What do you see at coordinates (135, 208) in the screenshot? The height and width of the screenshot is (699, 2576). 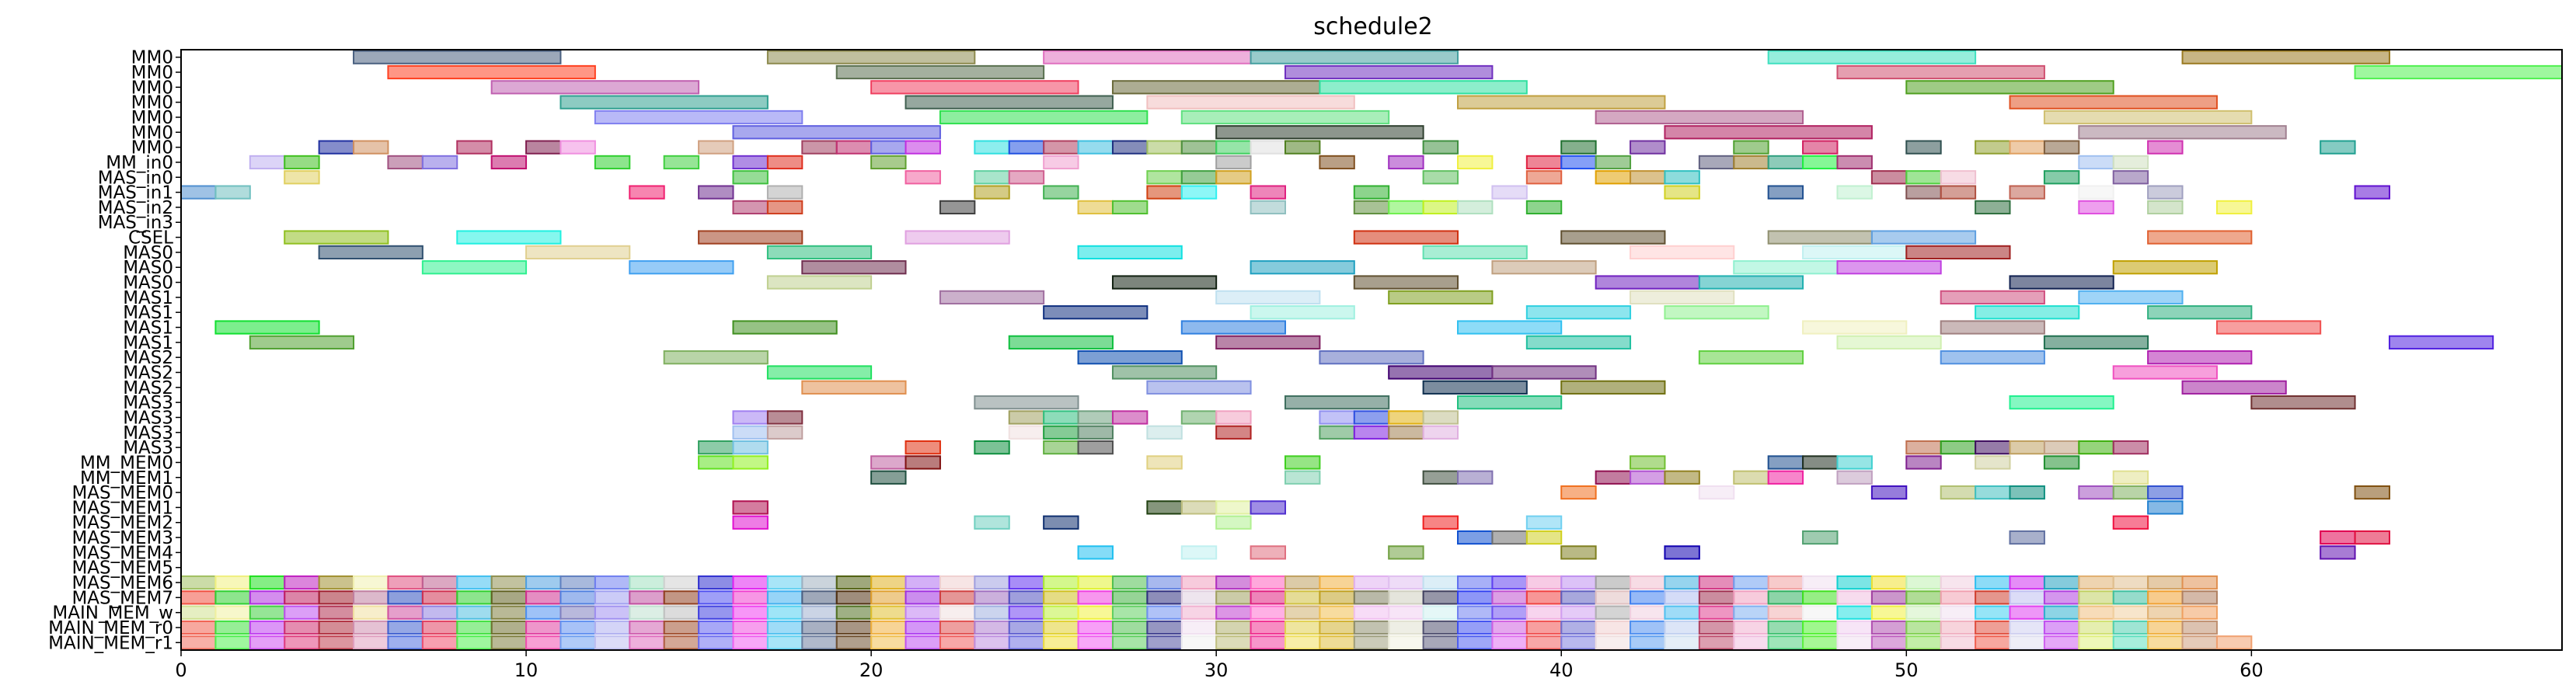 I see `y-tick-label: MAS_in2` at bounding box center [135, 208].